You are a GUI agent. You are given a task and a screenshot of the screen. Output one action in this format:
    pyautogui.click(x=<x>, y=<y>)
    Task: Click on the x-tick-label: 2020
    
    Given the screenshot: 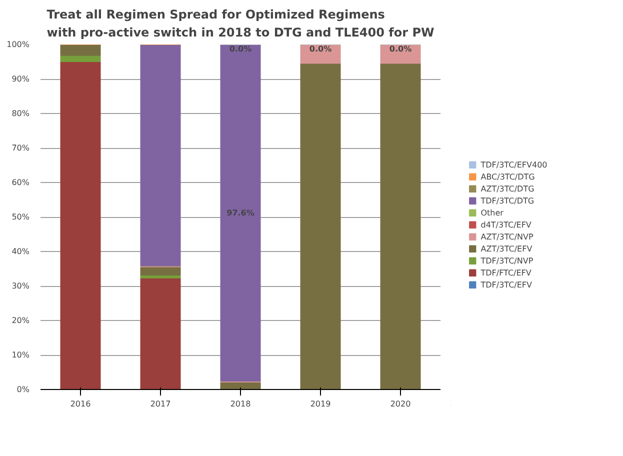 What is the action you would take?
    pyautogui.click(x=400, y=404)
    